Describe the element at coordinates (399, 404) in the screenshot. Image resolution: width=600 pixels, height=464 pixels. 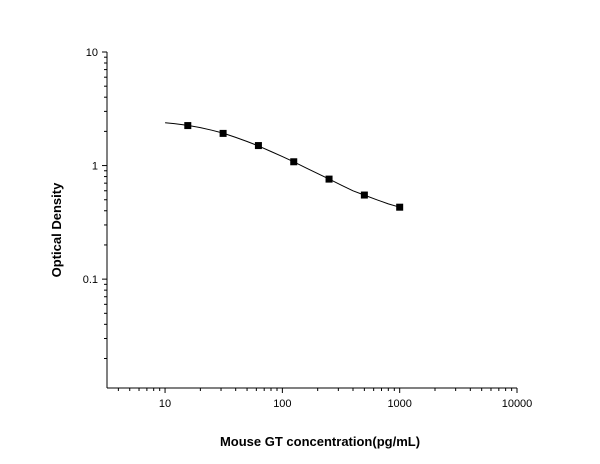
I see `x-tick-label: 1000` at that location.